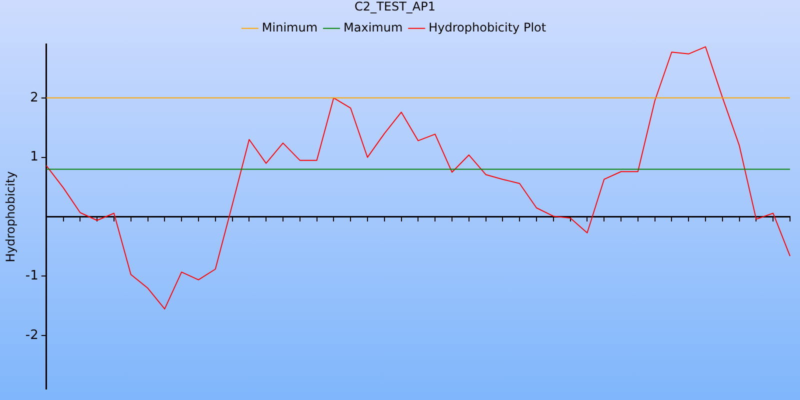  Describe the element at coordinates (487, 27) in the screenshot. I see `legend-label: Hydrophobicity Plot` at that location.